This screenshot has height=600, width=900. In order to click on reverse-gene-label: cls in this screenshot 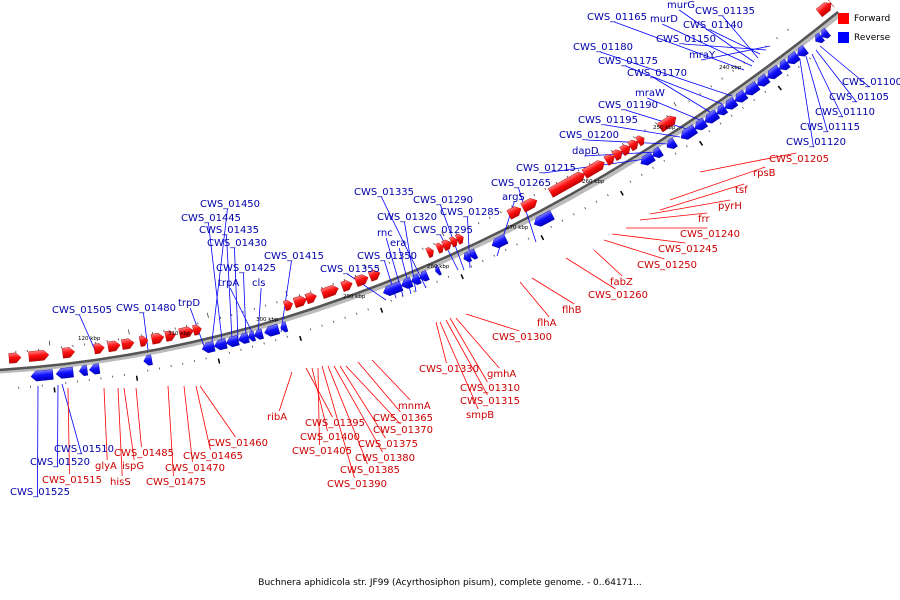, I will do `click(259, 283)`.